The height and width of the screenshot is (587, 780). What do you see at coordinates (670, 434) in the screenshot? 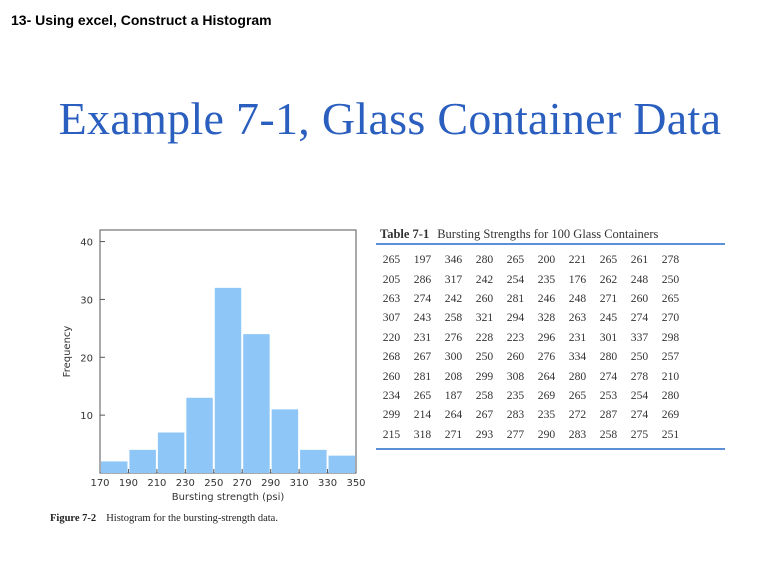
I see `table-cell: 251` at bounding box center [670, 434].